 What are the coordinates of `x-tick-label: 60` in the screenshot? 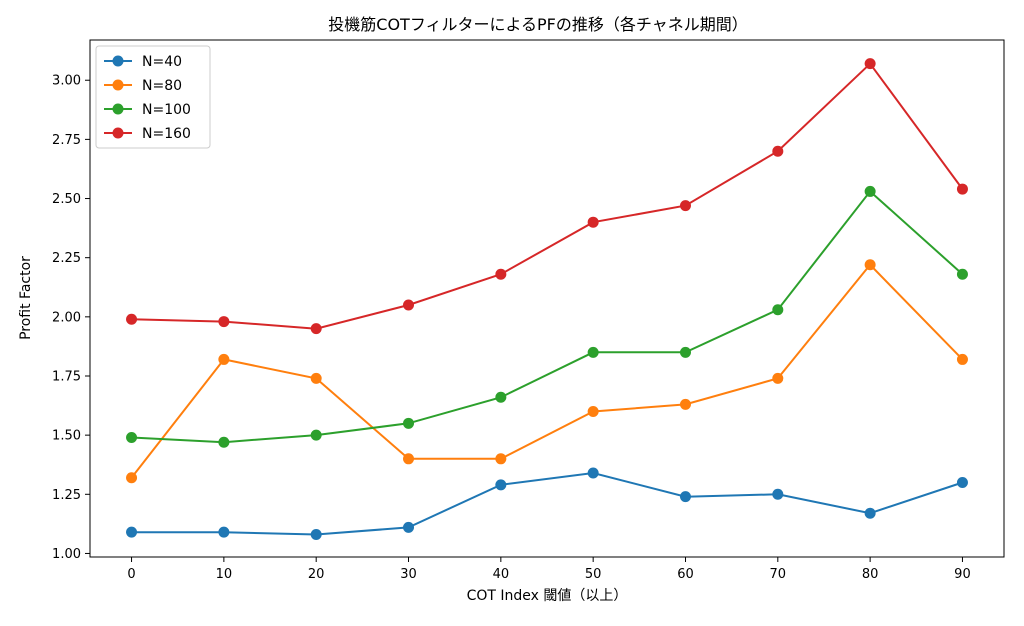 It's located at (685, 574).